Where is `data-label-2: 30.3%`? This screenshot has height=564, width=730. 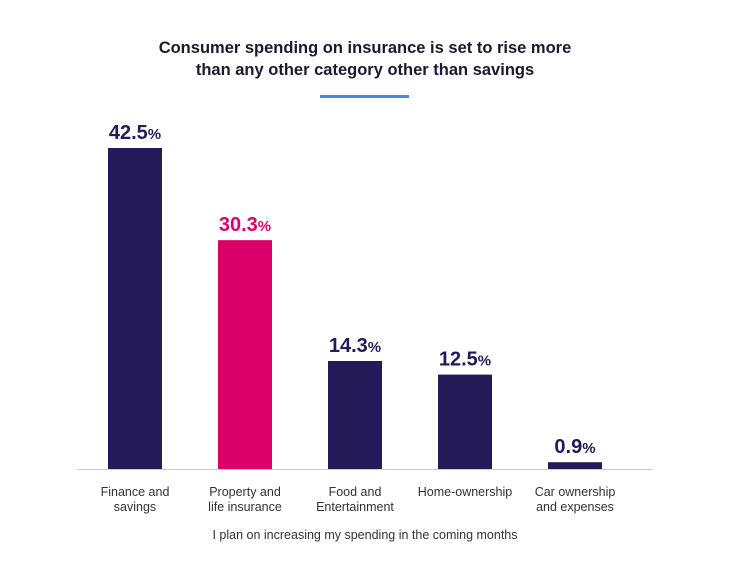
data-label-2: 30.3% is located at coordinates (245, 225).